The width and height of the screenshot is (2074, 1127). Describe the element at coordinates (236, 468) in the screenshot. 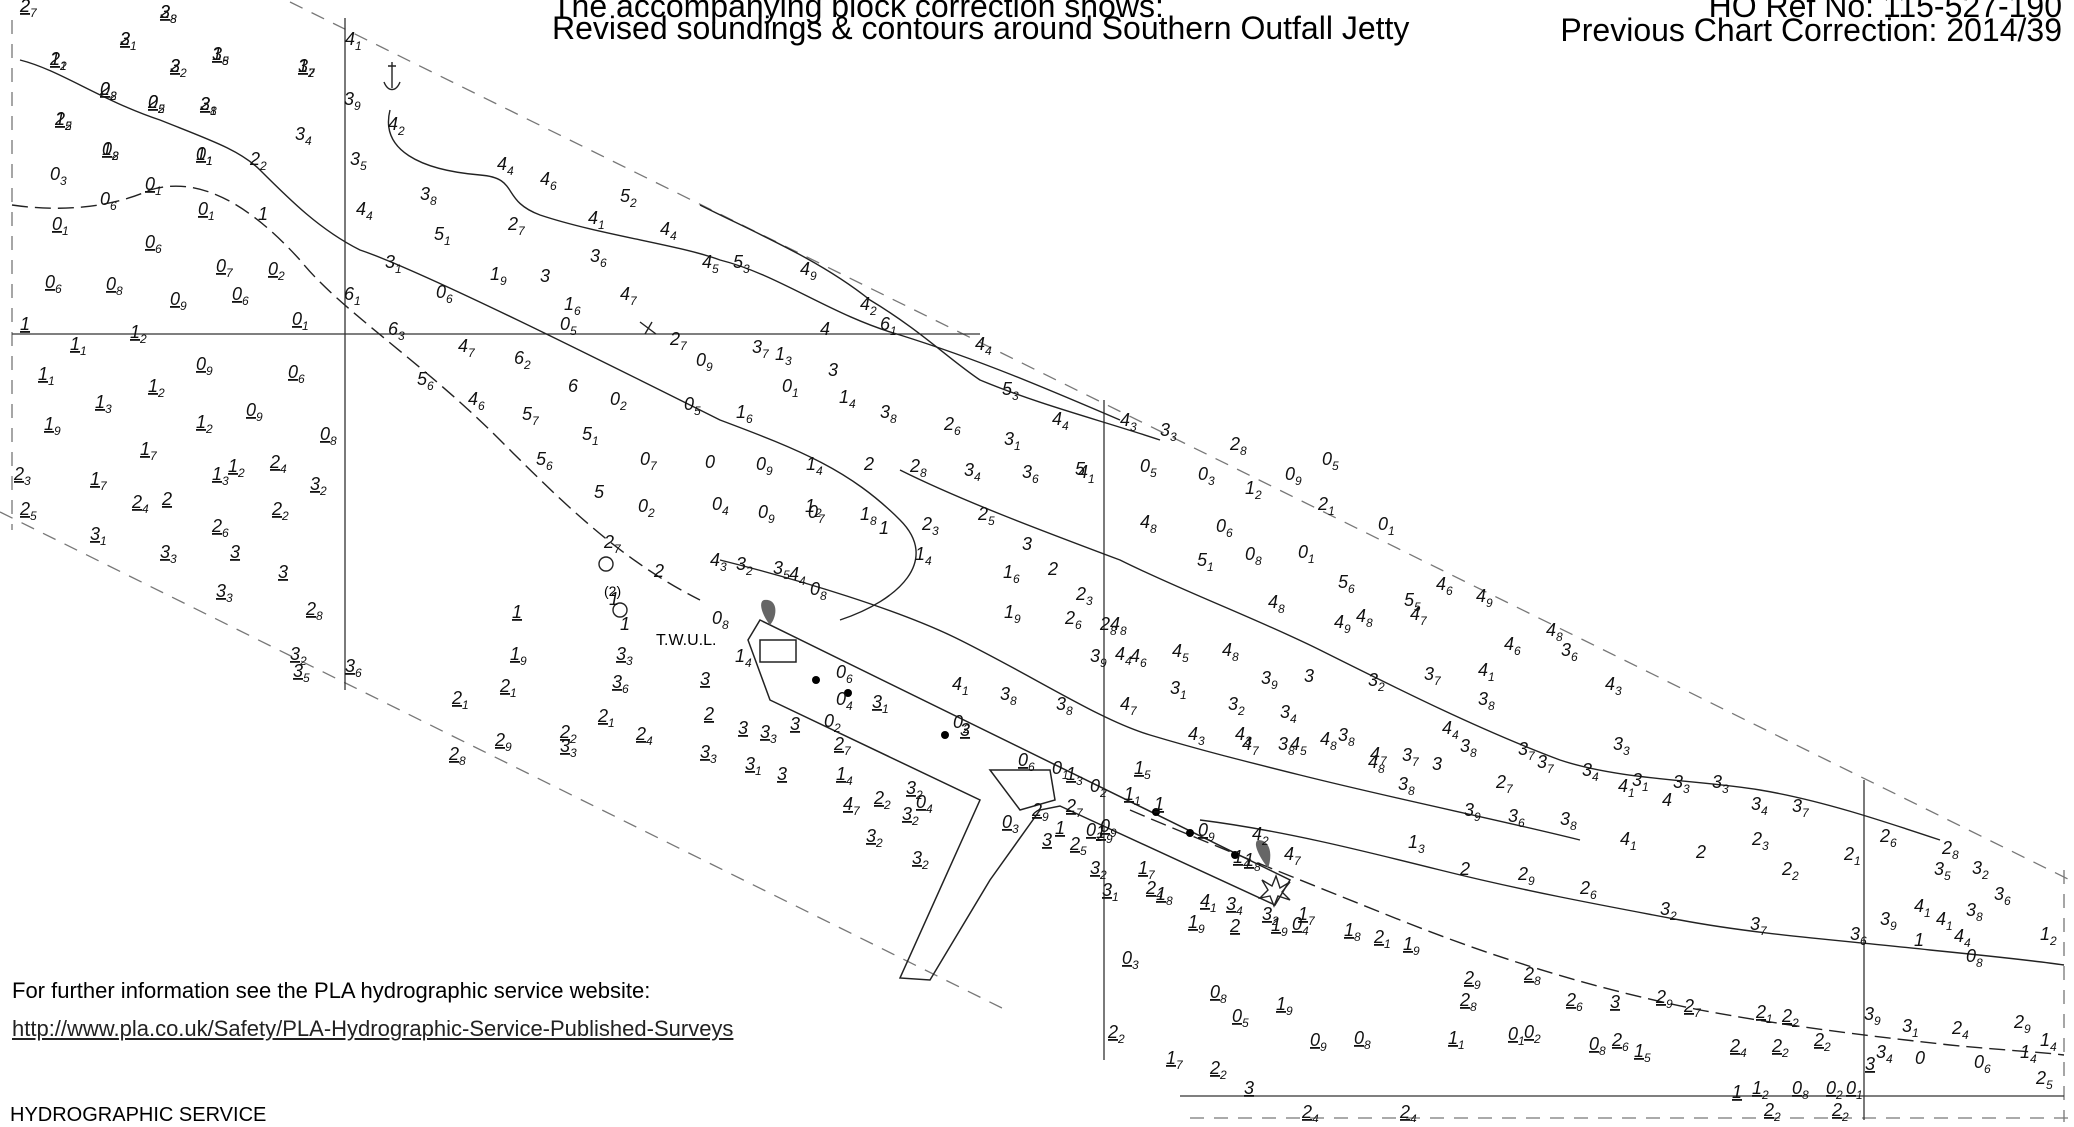

I see `depth-sounding: 12` at that location.